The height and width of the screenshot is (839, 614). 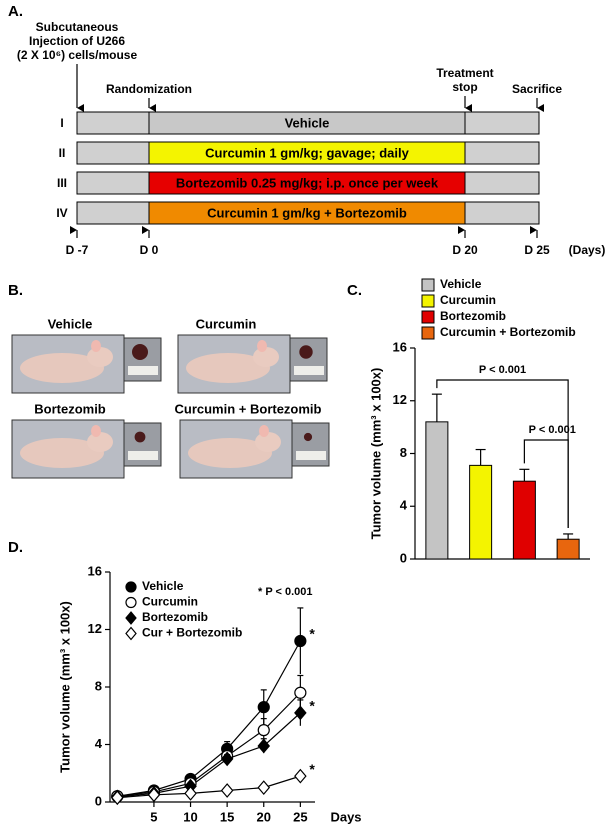 What do you see at coordinates (149, 89) in the screenshot?
I see `randomization-text: Randomization` at bounding box center [149, 89].